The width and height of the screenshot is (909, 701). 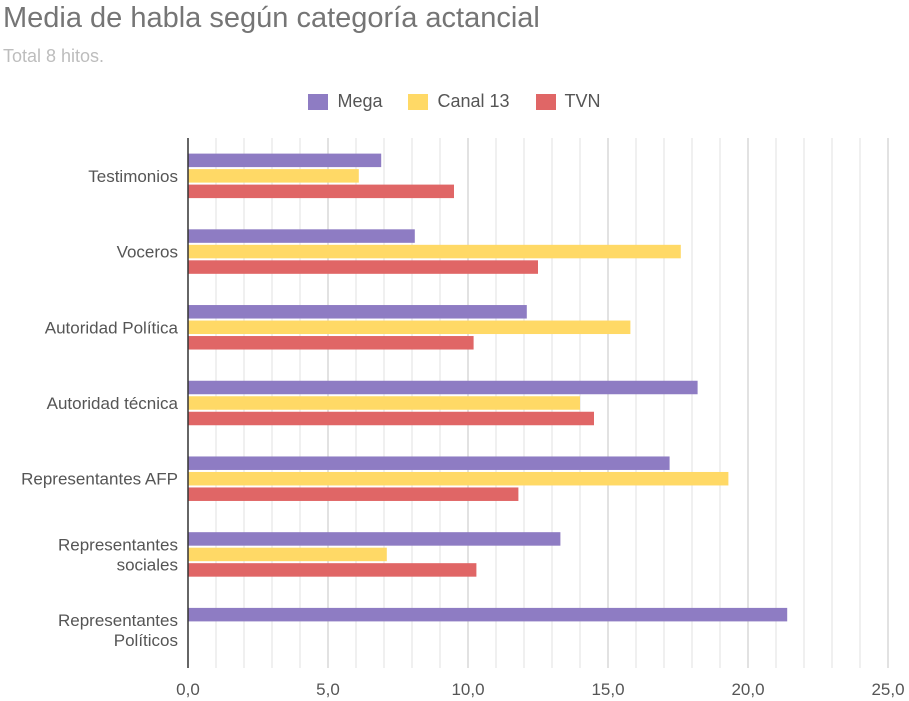 I want to click on chart-subtitle: Total 8 hitos., so click(x=54, y=56).